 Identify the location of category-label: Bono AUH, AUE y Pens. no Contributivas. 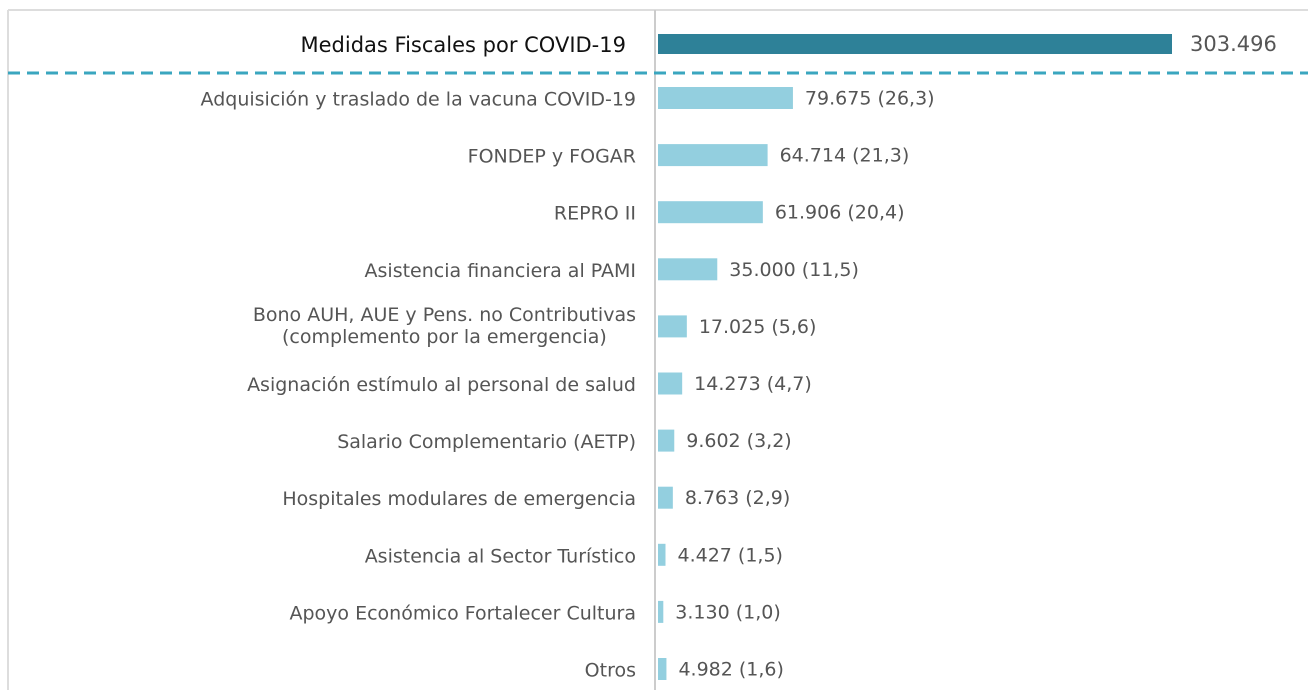
(444, 315).